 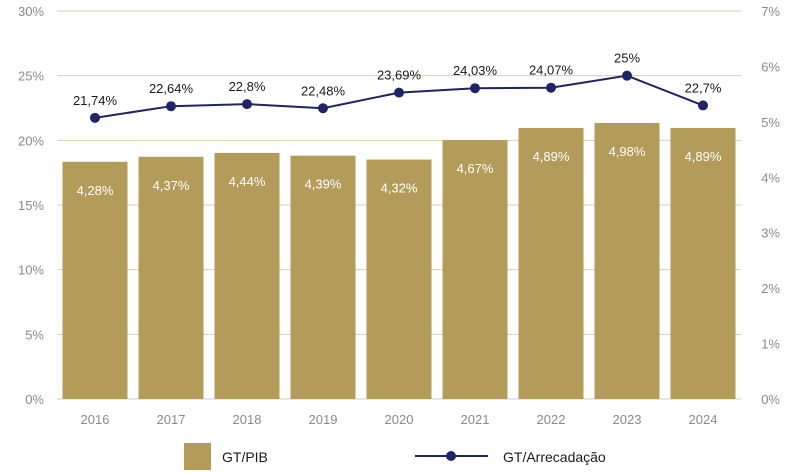 What do you see at coordinates (323, 90) in the screenshot?
I see `line-data-label: 22,48%` at bounding box center [323, 90].